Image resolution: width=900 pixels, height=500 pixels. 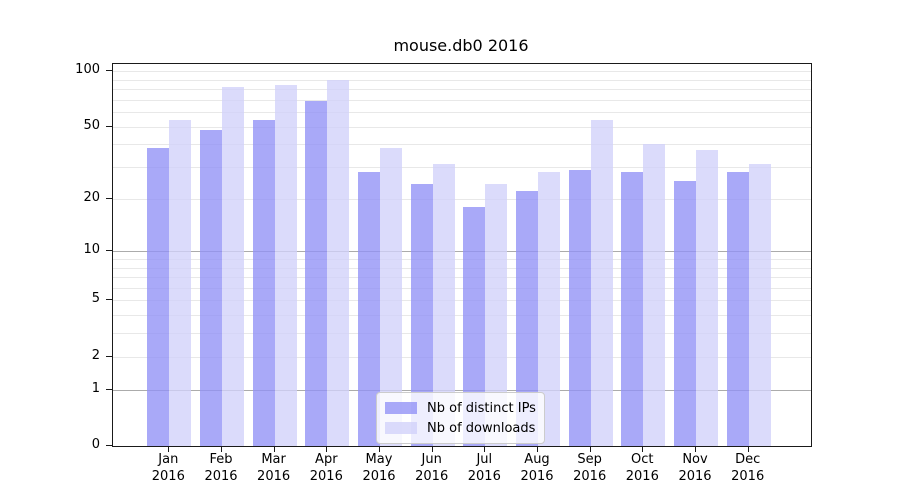 What do you see at coordinates (484, 468) in the screenshot?
I see `x-tick-label: Jul 2016` at bounding box center [484, 468].